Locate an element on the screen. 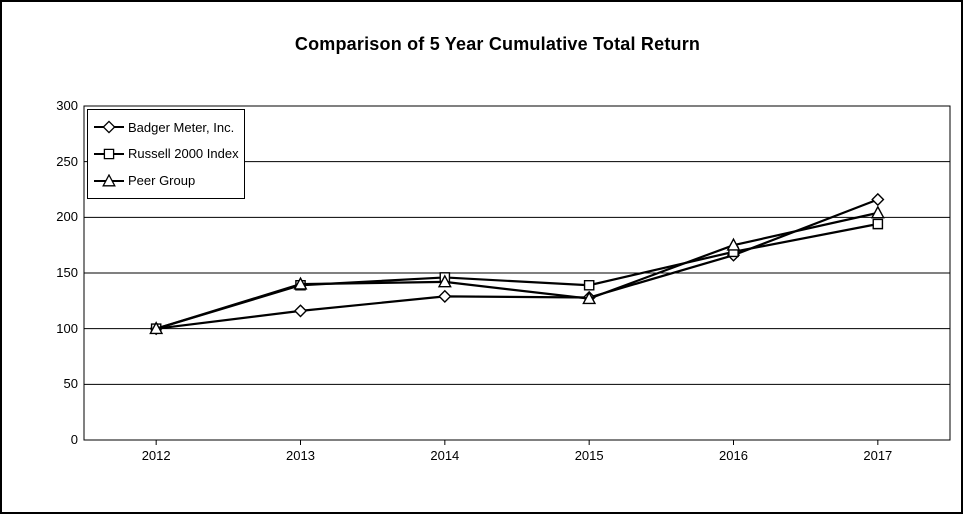 This screenshot has height=514, width=963. y-axis-label-50: 50 is located at coordinates (70, 384).